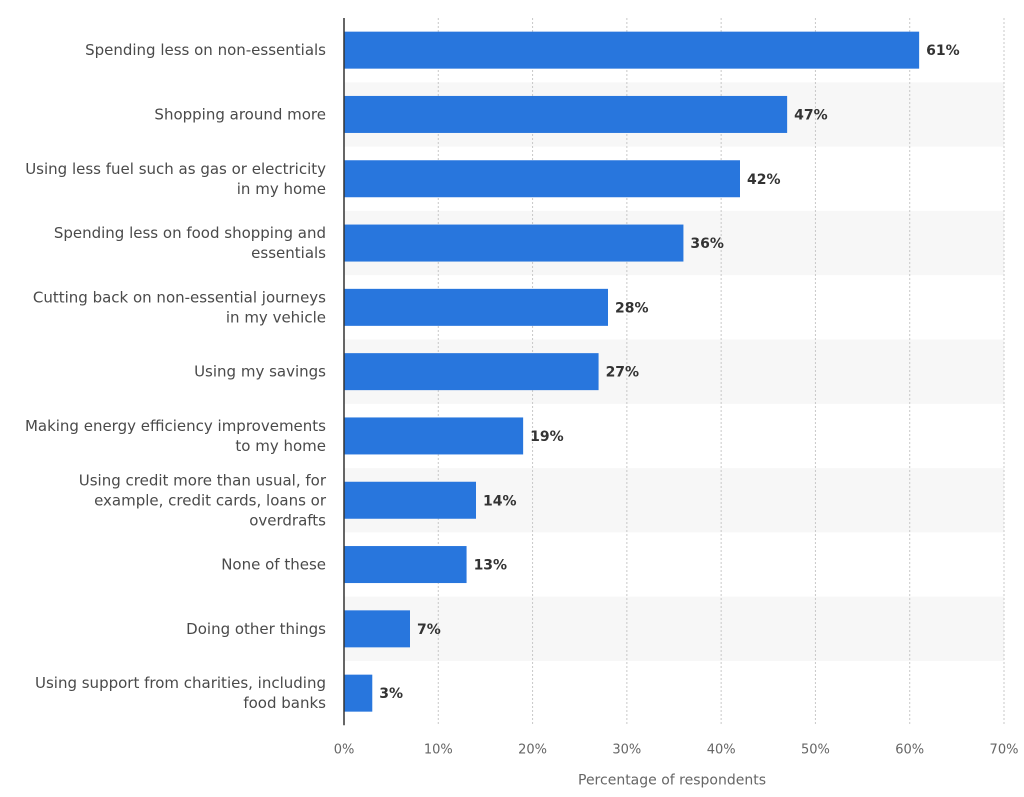 The image size is (1024, 797). Describe the element at coordinates (273, 565) in the screenshot. I see `category-label: None of these` at that location.